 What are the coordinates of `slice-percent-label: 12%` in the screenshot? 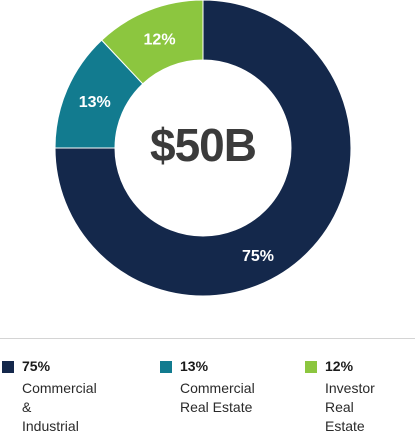 It's located at (160, 39).